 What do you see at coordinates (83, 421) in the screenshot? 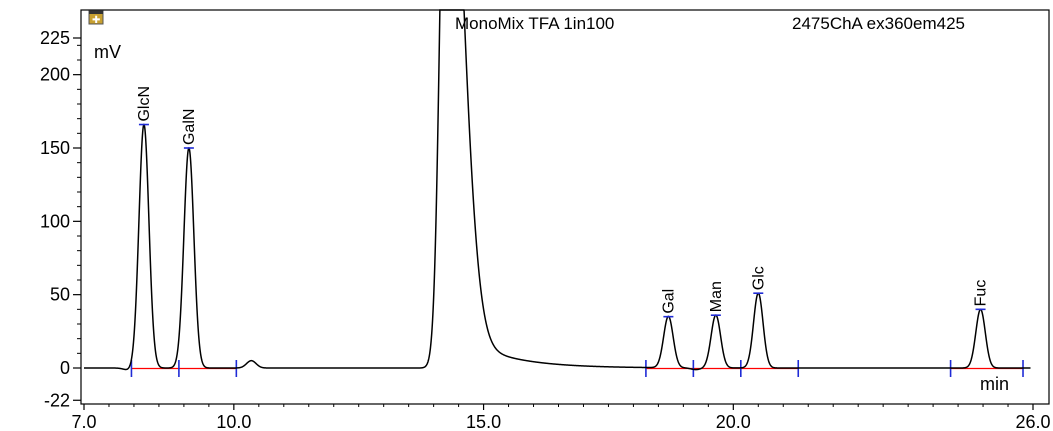
I see `x-tick-label: 7.0` at bounding box center [83, 421].